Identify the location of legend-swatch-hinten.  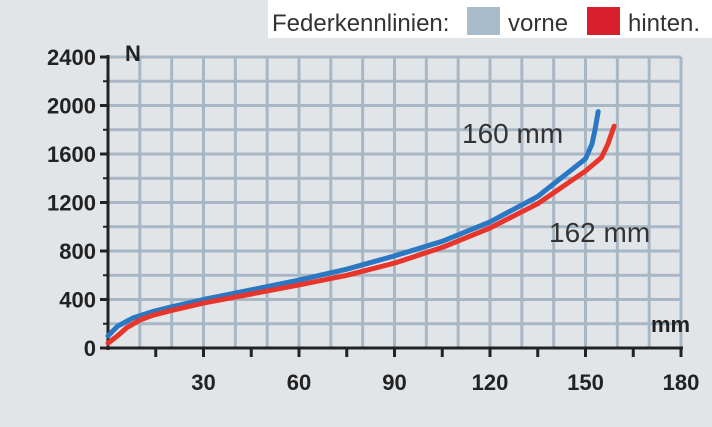
(603, 21).